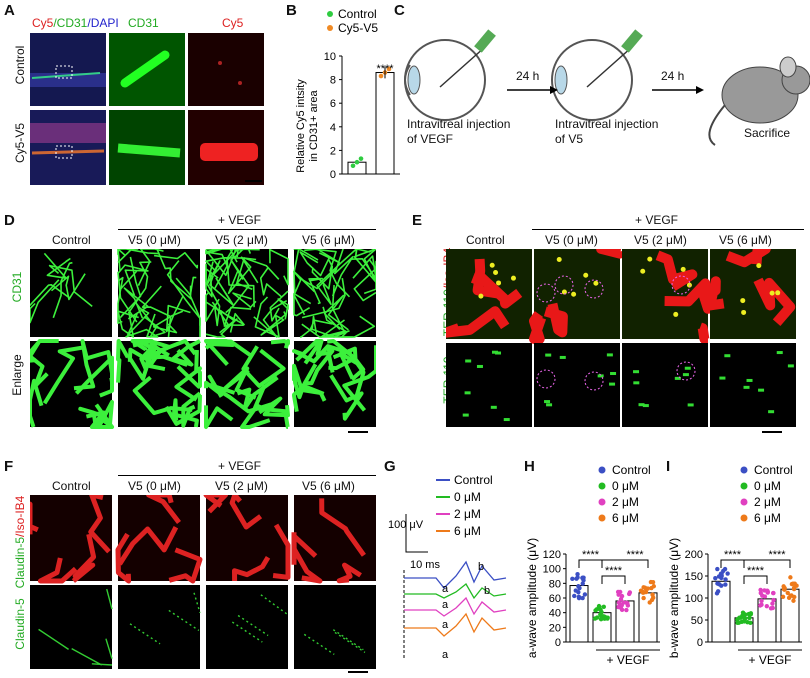 This screenshot has width=810, height=678. Describe the element at coordinates (627, 660) in the screenshot. I see `h-xlabel: + VEGF` at that location.